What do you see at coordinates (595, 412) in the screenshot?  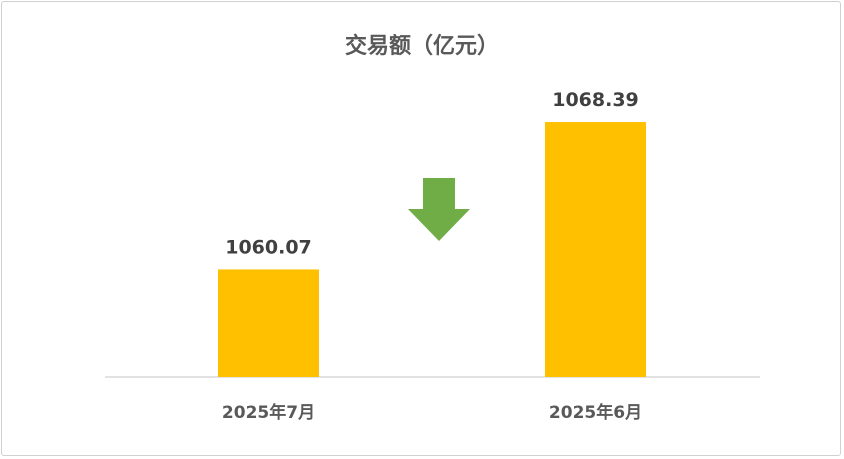 I see `x-tick-label: 2025年6月` at bounding box center [595, 412].